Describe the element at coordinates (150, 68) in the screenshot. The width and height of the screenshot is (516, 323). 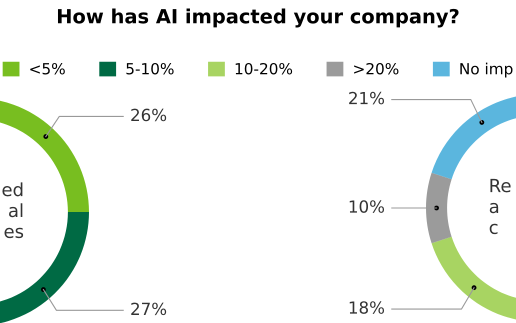
I see `legend-label: 5-10%` at that location.